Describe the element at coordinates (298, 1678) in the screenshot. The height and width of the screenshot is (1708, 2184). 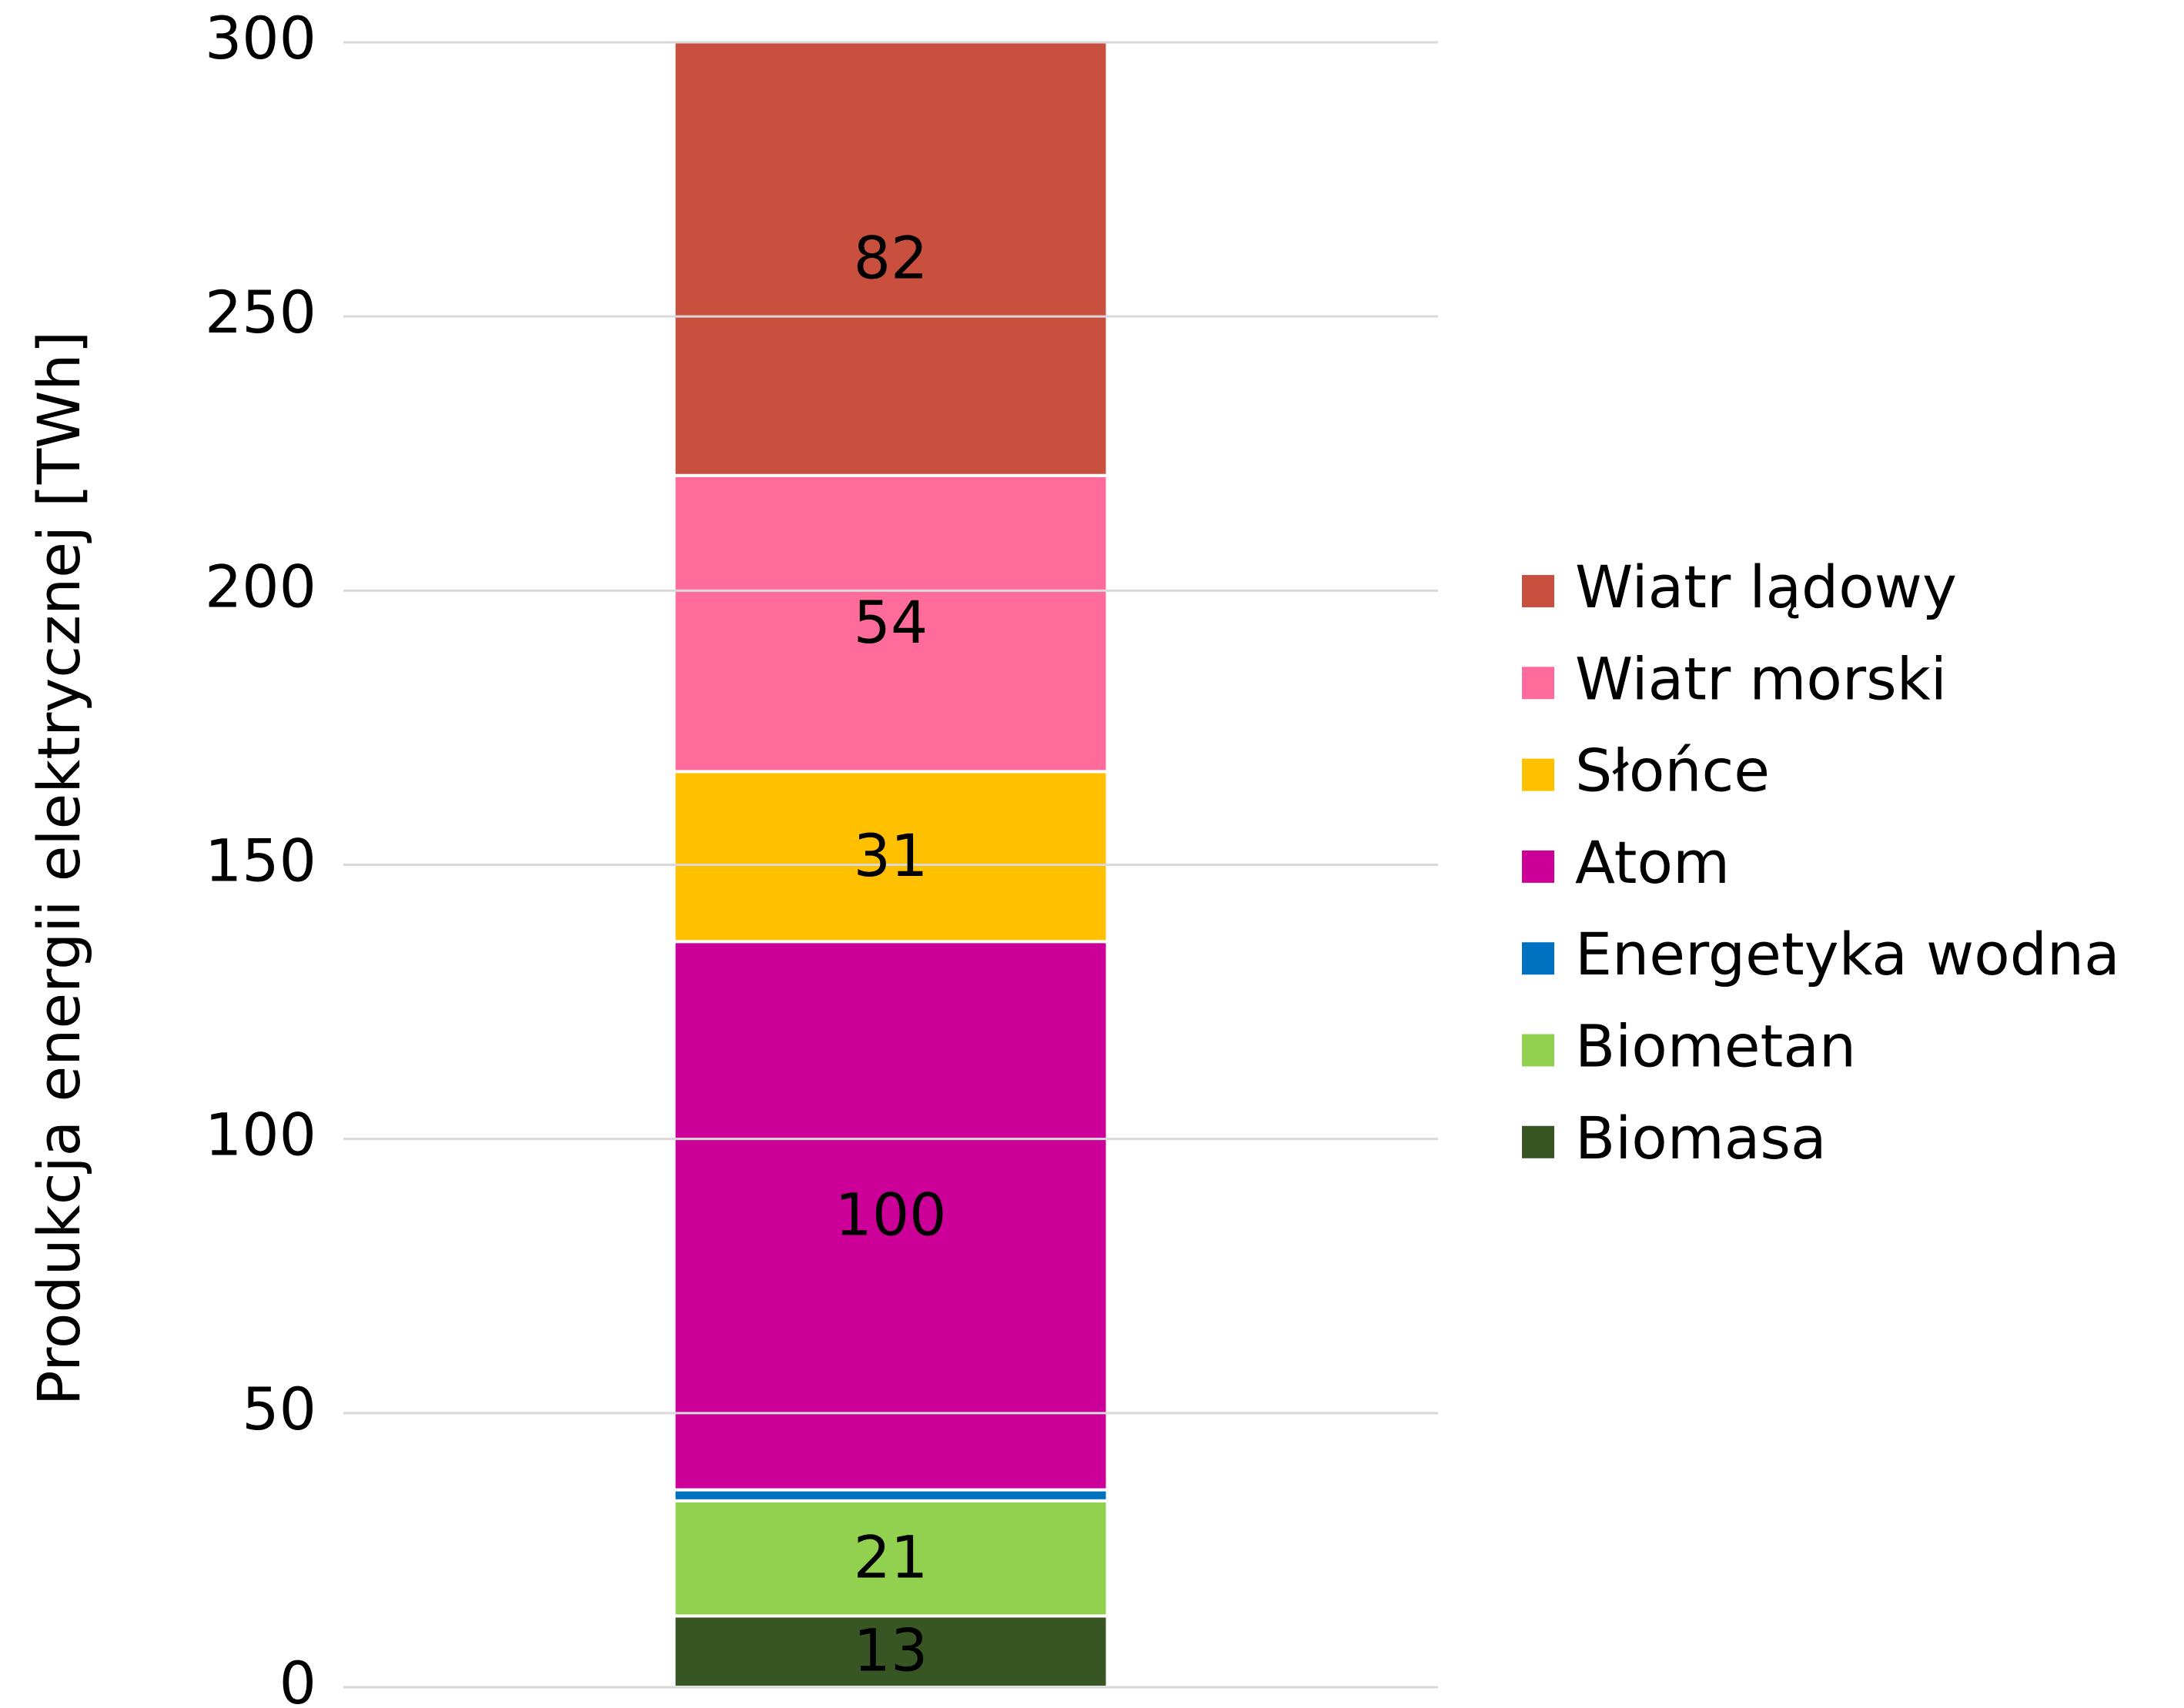
I see `y-tick-label: 0` at that location.